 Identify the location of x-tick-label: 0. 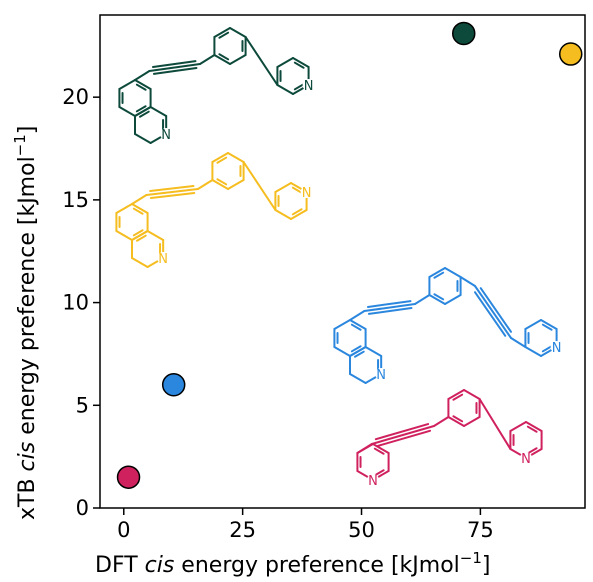
(123, 530).